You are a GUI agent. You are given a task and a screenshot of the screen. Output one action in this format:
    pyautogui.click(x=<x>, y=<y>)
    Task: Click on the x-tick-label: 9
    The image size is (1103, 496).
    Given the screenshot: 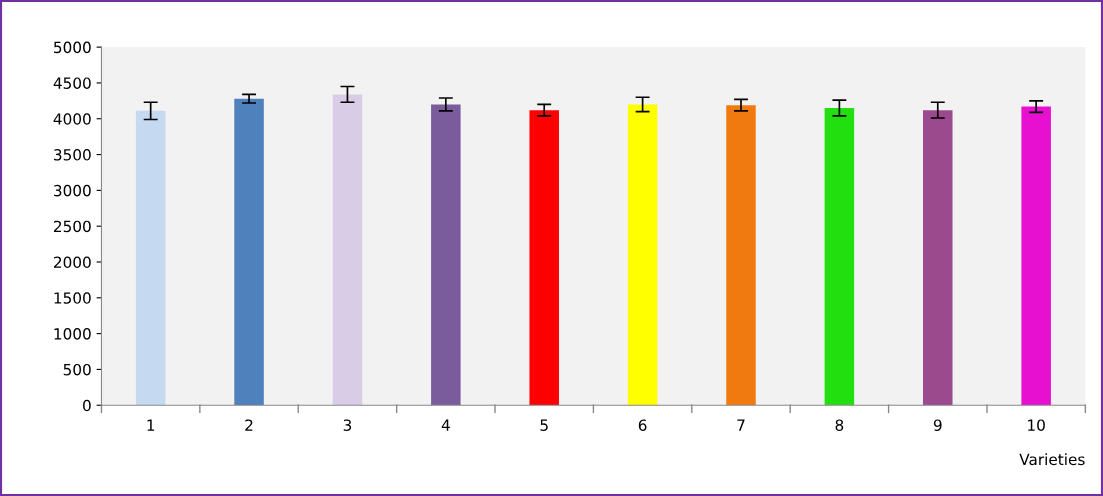 What is the action you would take?
    pyautogui.click(x=937, y=425)
    